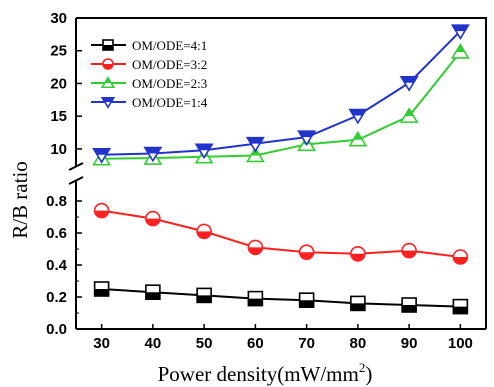 Image resolution: width=494 pixels, height=387 pixels. I want to click on x-tick-label: 40, so click(153, 343).